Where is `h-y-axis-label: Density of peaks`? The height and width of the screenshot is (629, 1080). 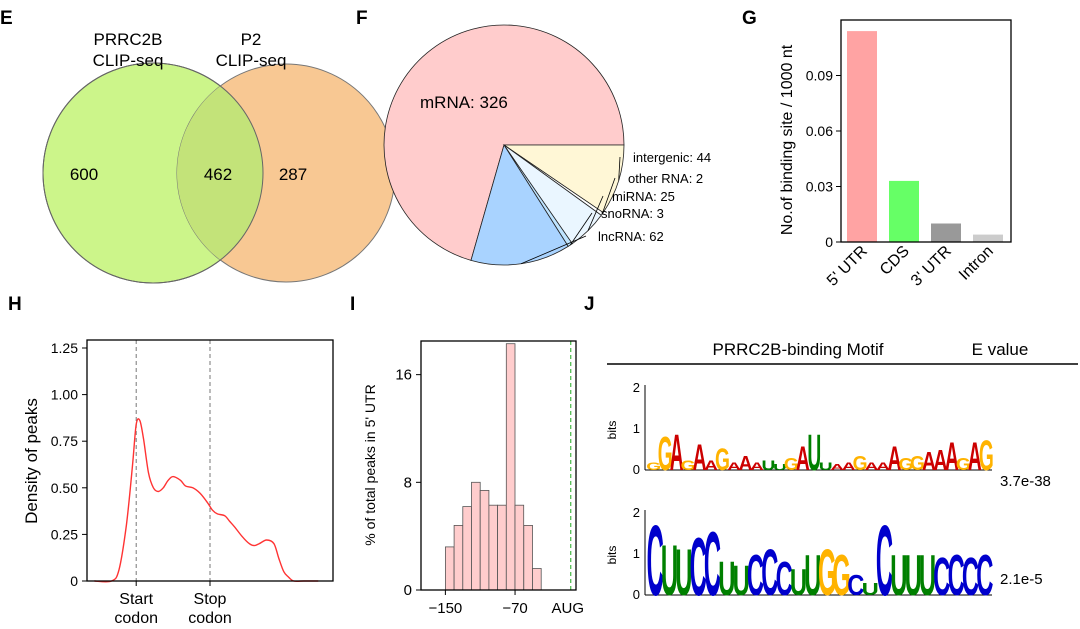 h-y-axis-label: Density of peaks is located at coordinates (31, 461).